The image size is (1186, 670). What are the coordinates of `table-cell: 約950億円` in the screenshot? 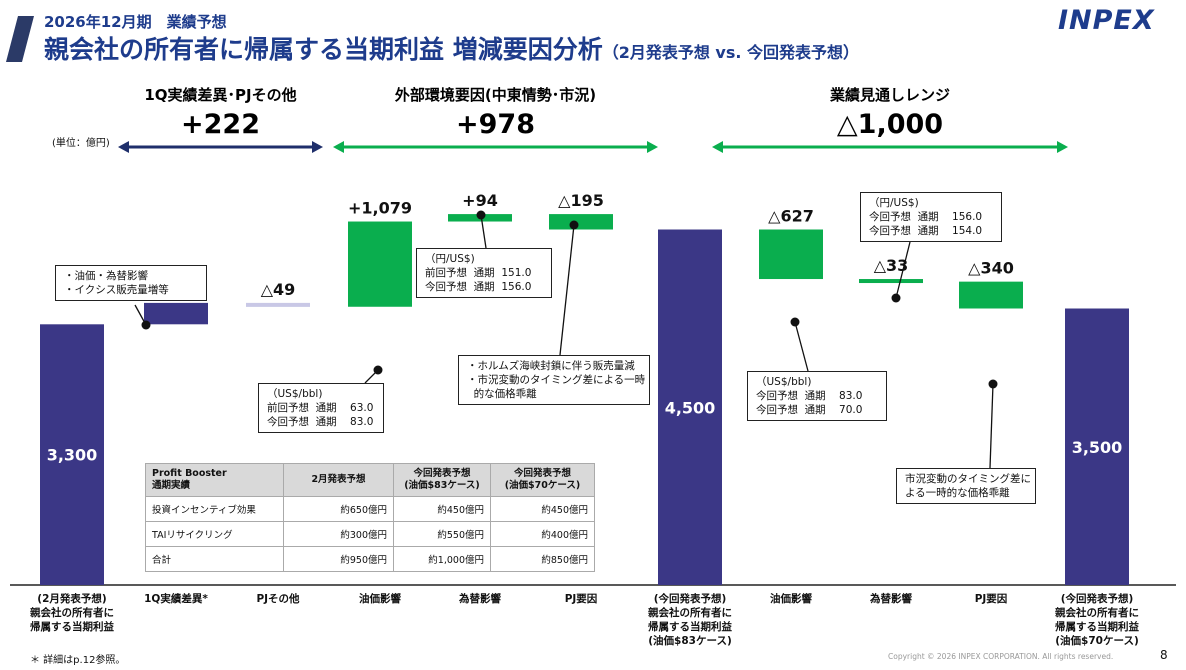 It's located at (338, 559).